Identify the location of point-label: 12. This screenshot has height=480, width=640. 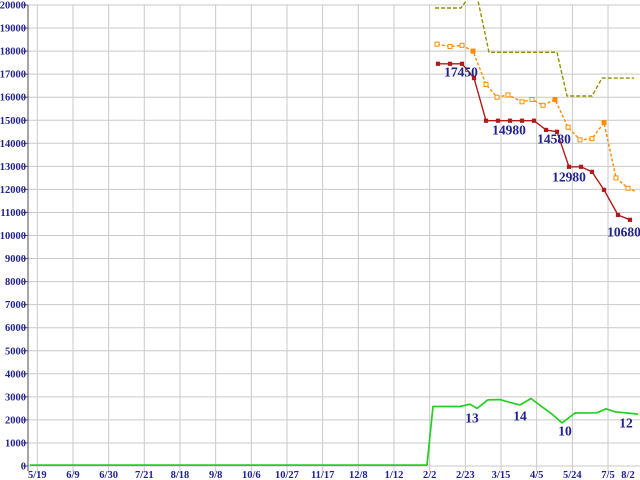
(626, 423).